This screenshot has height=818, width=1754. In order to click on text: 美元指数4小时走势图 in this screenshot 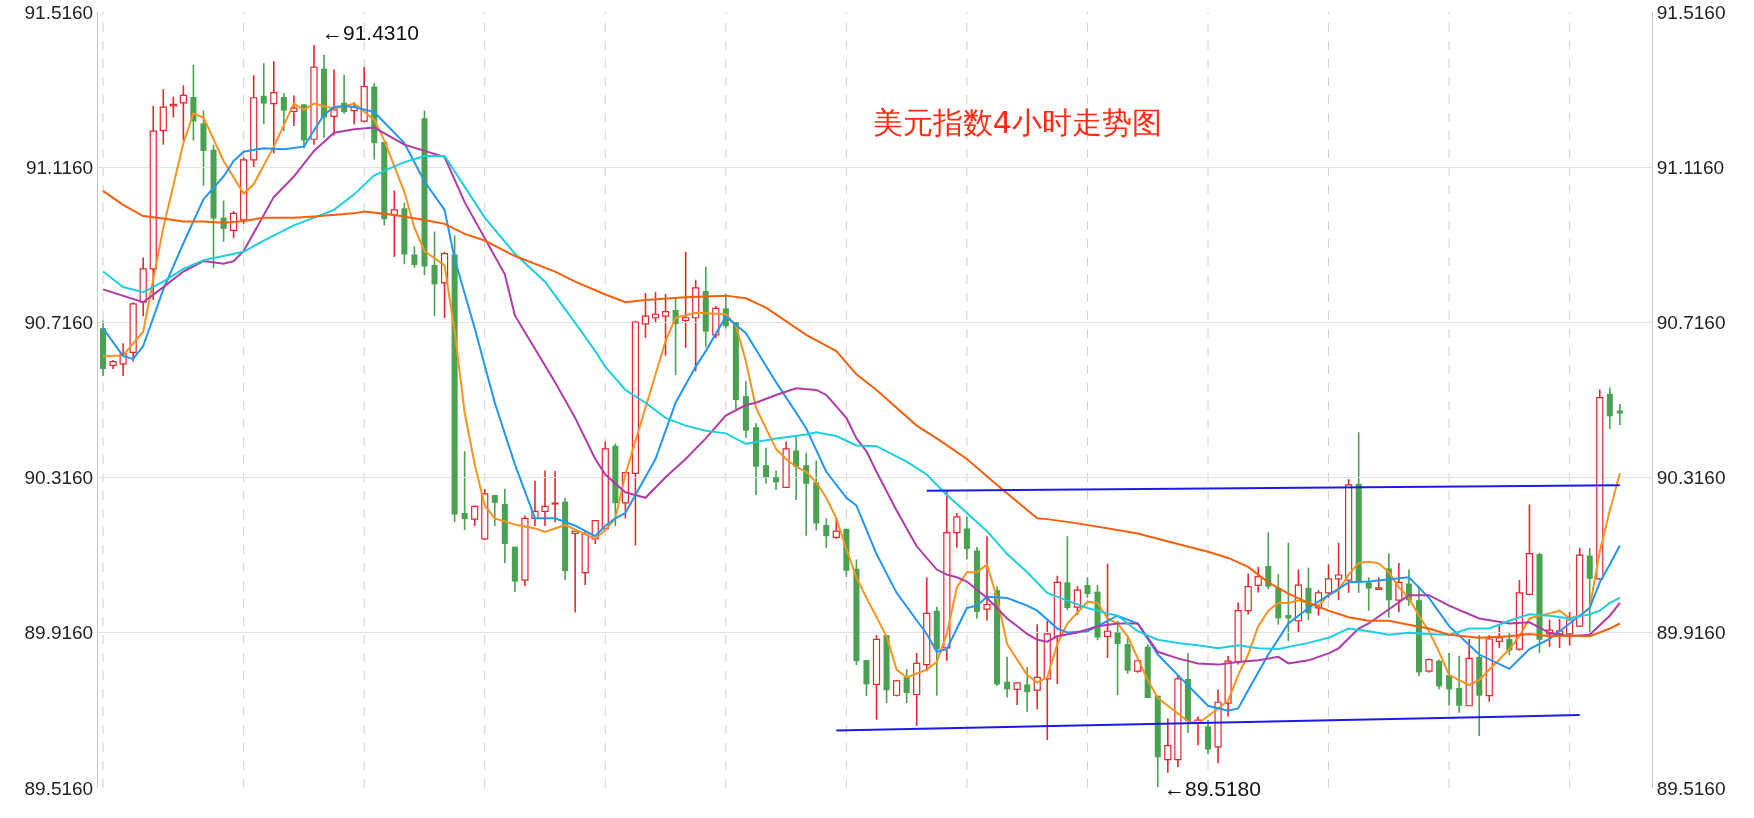, I will do `click(1017, 123)`.